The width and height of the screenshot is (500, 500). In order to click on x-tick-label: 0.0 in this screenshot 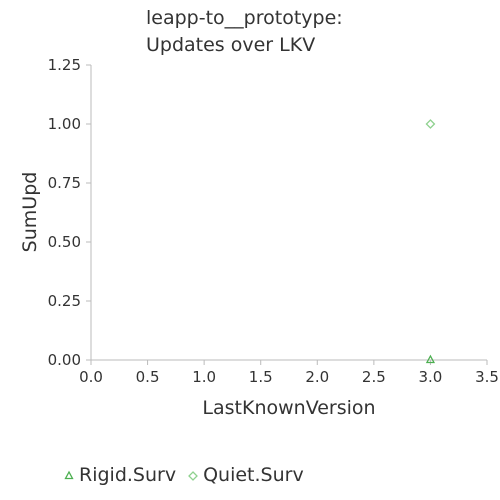, I will do `click(91, 377)`.